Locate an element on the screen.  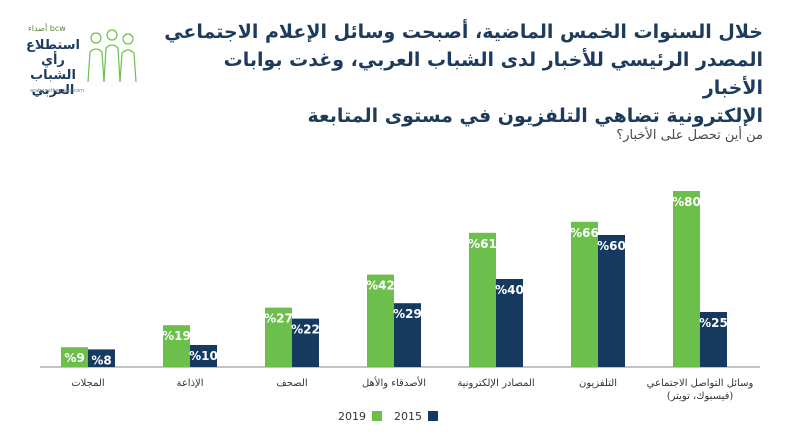
category-label-1-0: التلفزيون is located at coordinates (598, 383).